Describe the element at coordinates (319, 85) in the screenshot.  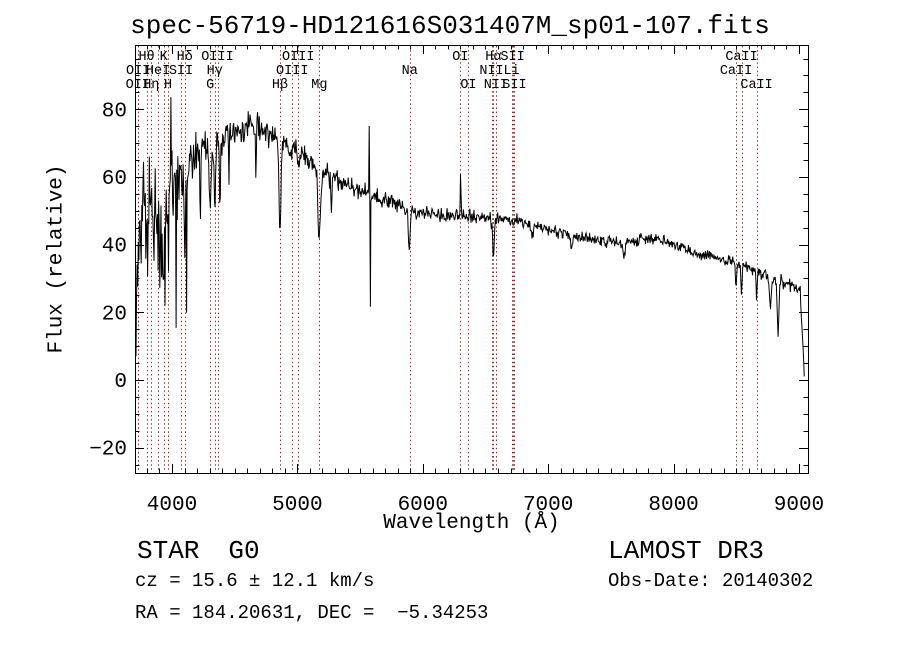
I see `svg-text: Mg` at that location.